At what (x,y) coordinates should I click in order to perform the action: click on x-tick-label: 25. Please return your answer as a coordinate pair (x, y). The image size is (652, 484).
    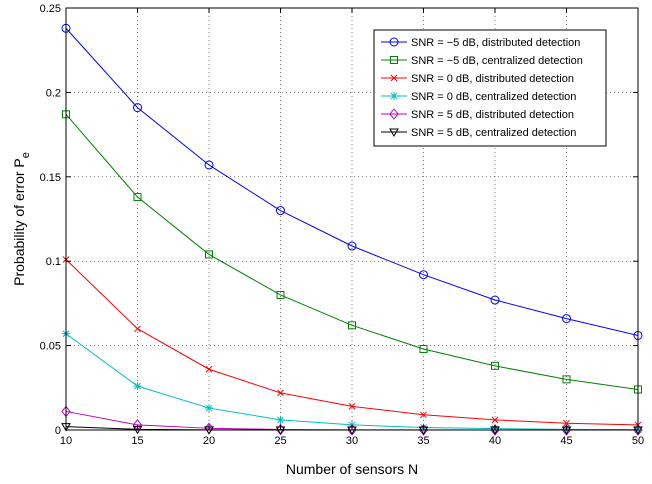
    Looking at the image, I should click on (280, 441).